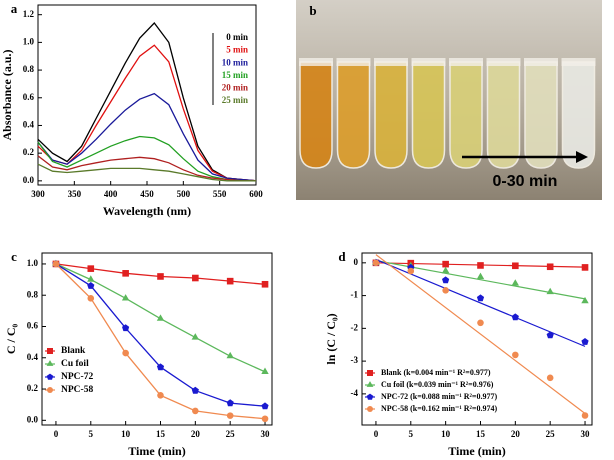  What do you see at coordinates (161, 434) in the screenshot?
I see `x-tick-label: 15` at bounding box center [161, 434].